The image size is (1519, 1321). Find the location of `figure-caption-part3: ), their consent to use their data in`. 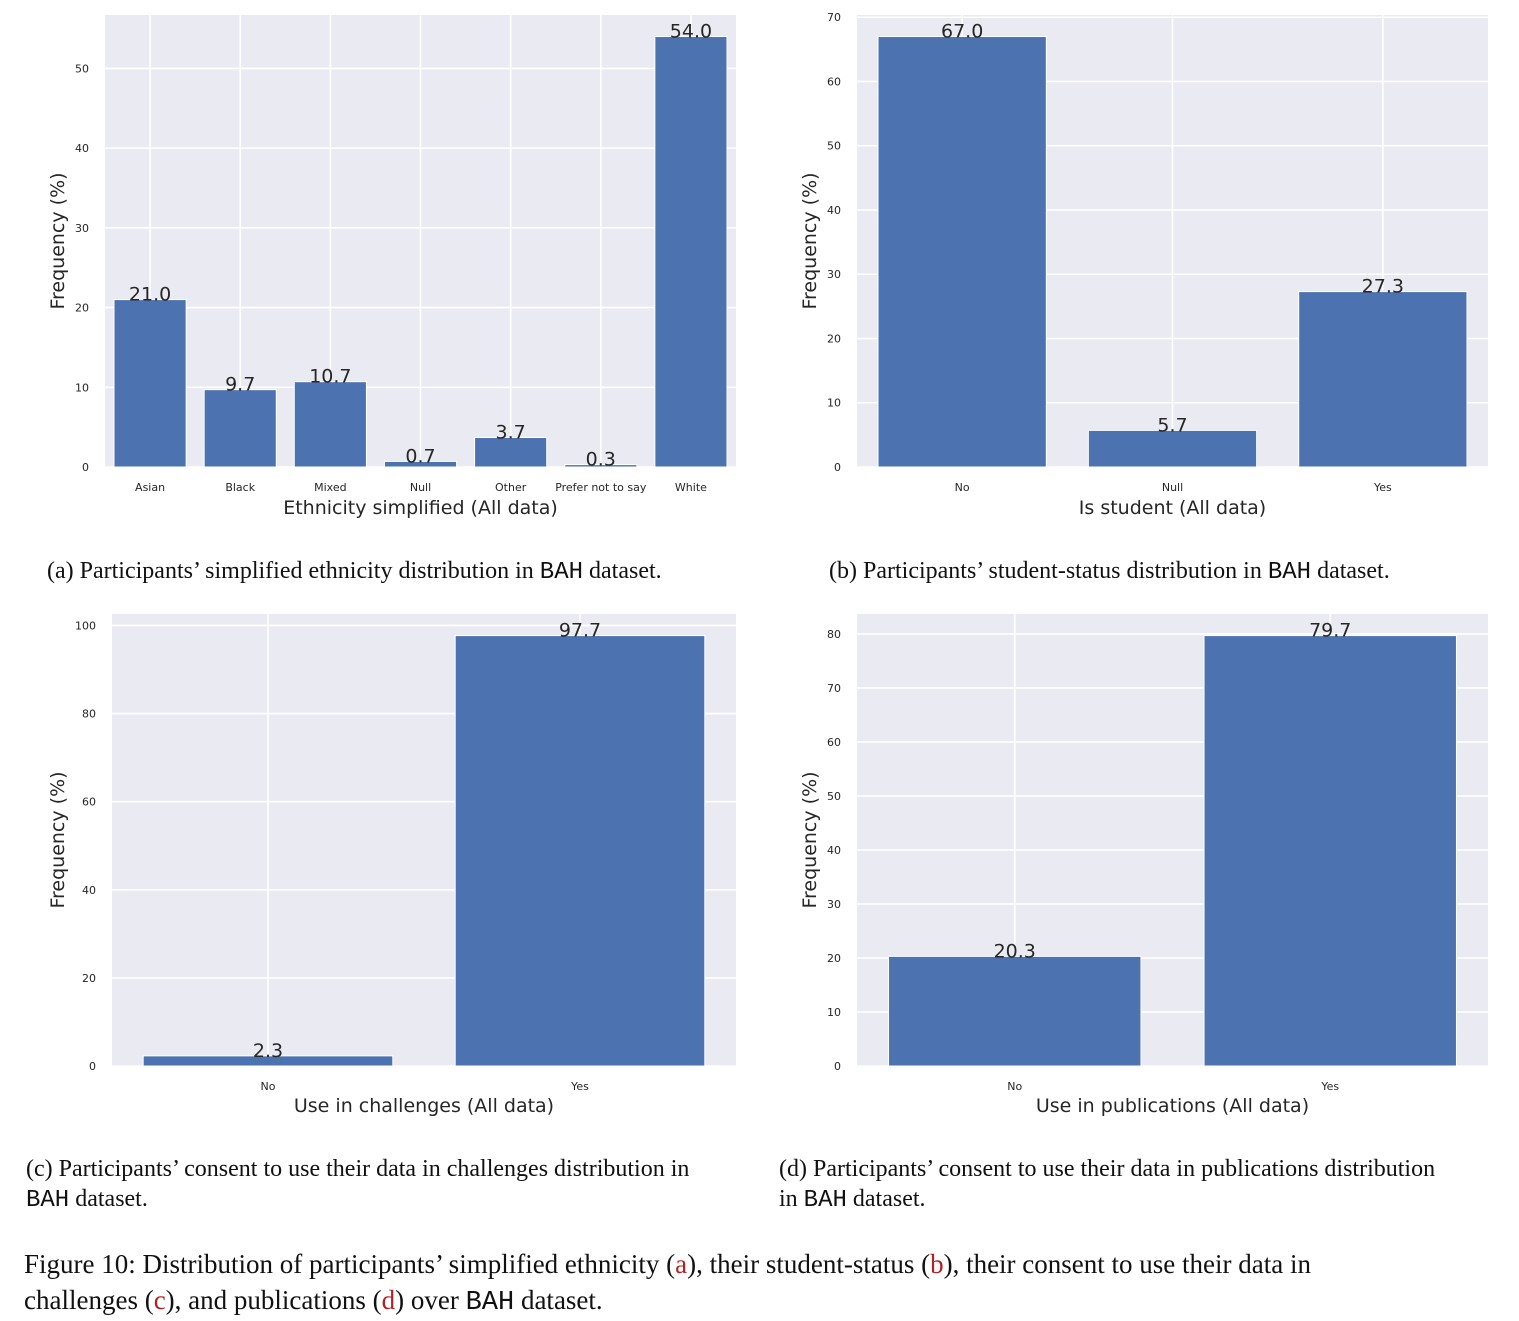

figure-caption-part3: ), their consent to use their data in is located at coordinates (1127, 1264).